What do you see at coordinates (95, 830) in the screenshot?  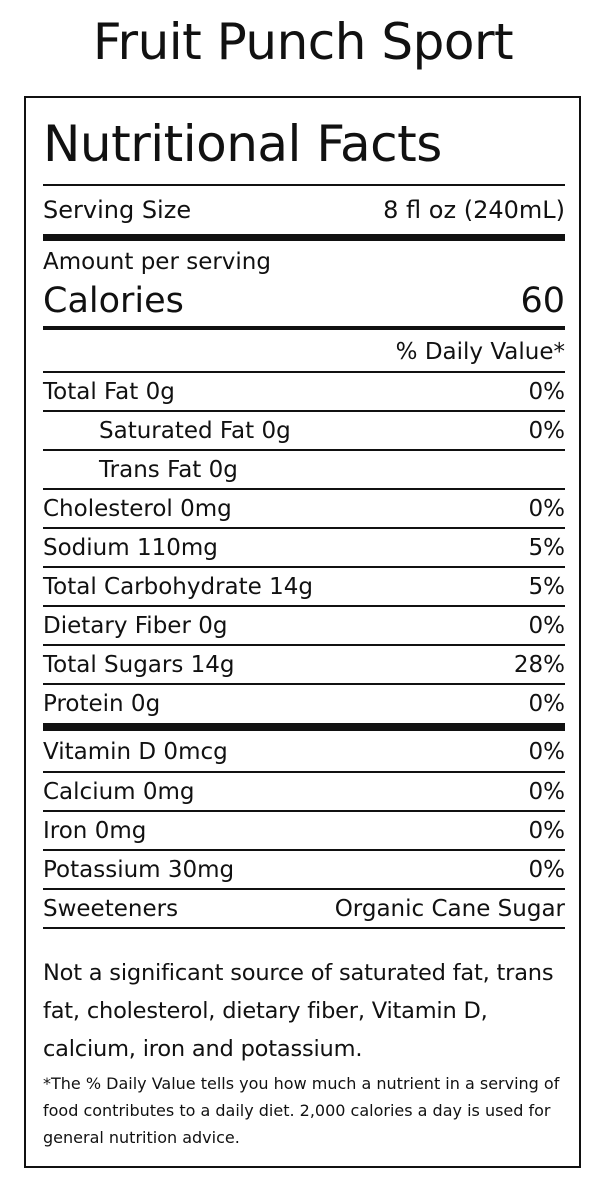 I see `vitamin-name: Iron 0mg` at bounding box center [95, 830].